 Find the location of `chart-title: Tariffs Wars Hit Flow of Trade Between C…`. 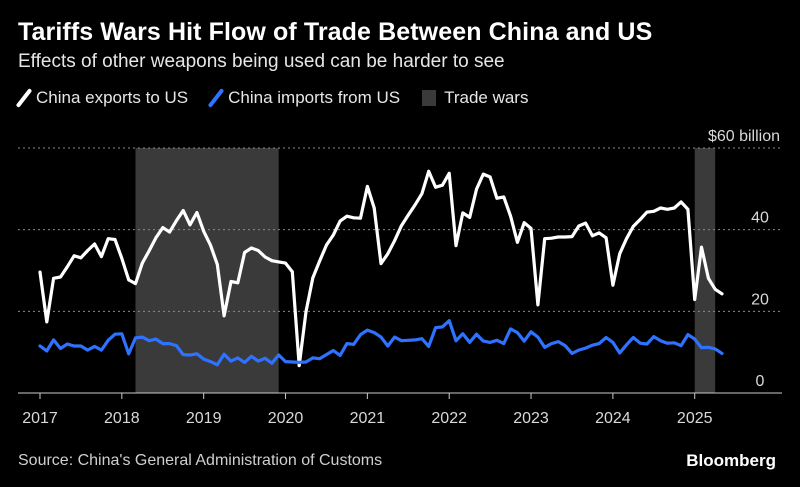

chart-title: Tariffs Wars Hit Flow of Trade Between C… is located at coordinates (335, 32).